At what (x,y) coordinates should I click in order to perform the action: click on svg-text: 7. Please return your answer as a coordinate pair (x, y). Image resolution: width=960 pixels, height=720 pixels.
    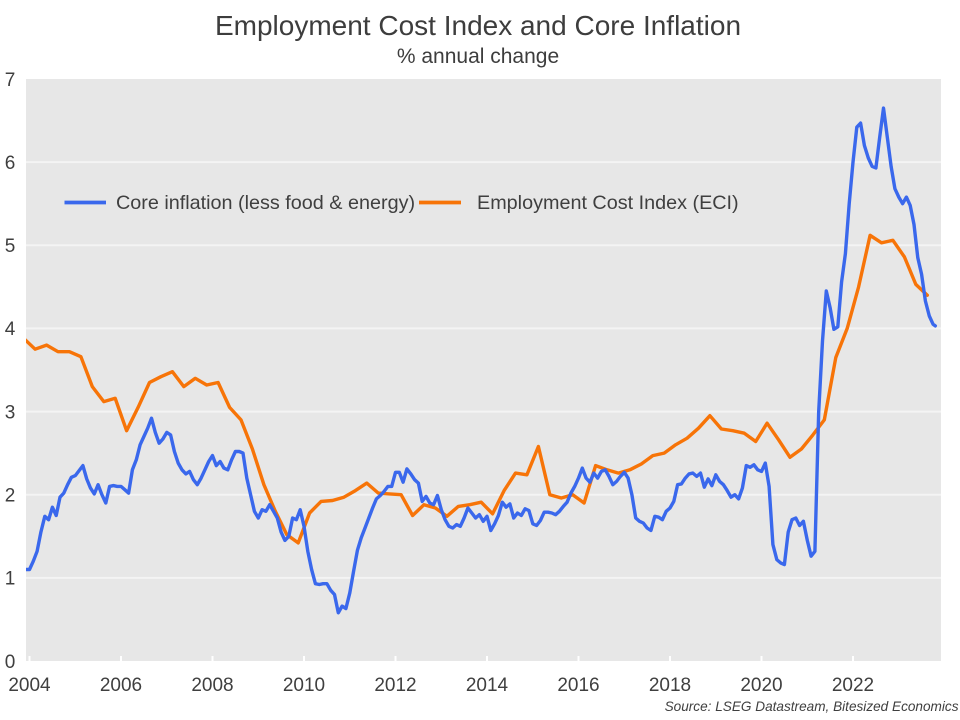
    Looking at the image, I should click on (10, 80).